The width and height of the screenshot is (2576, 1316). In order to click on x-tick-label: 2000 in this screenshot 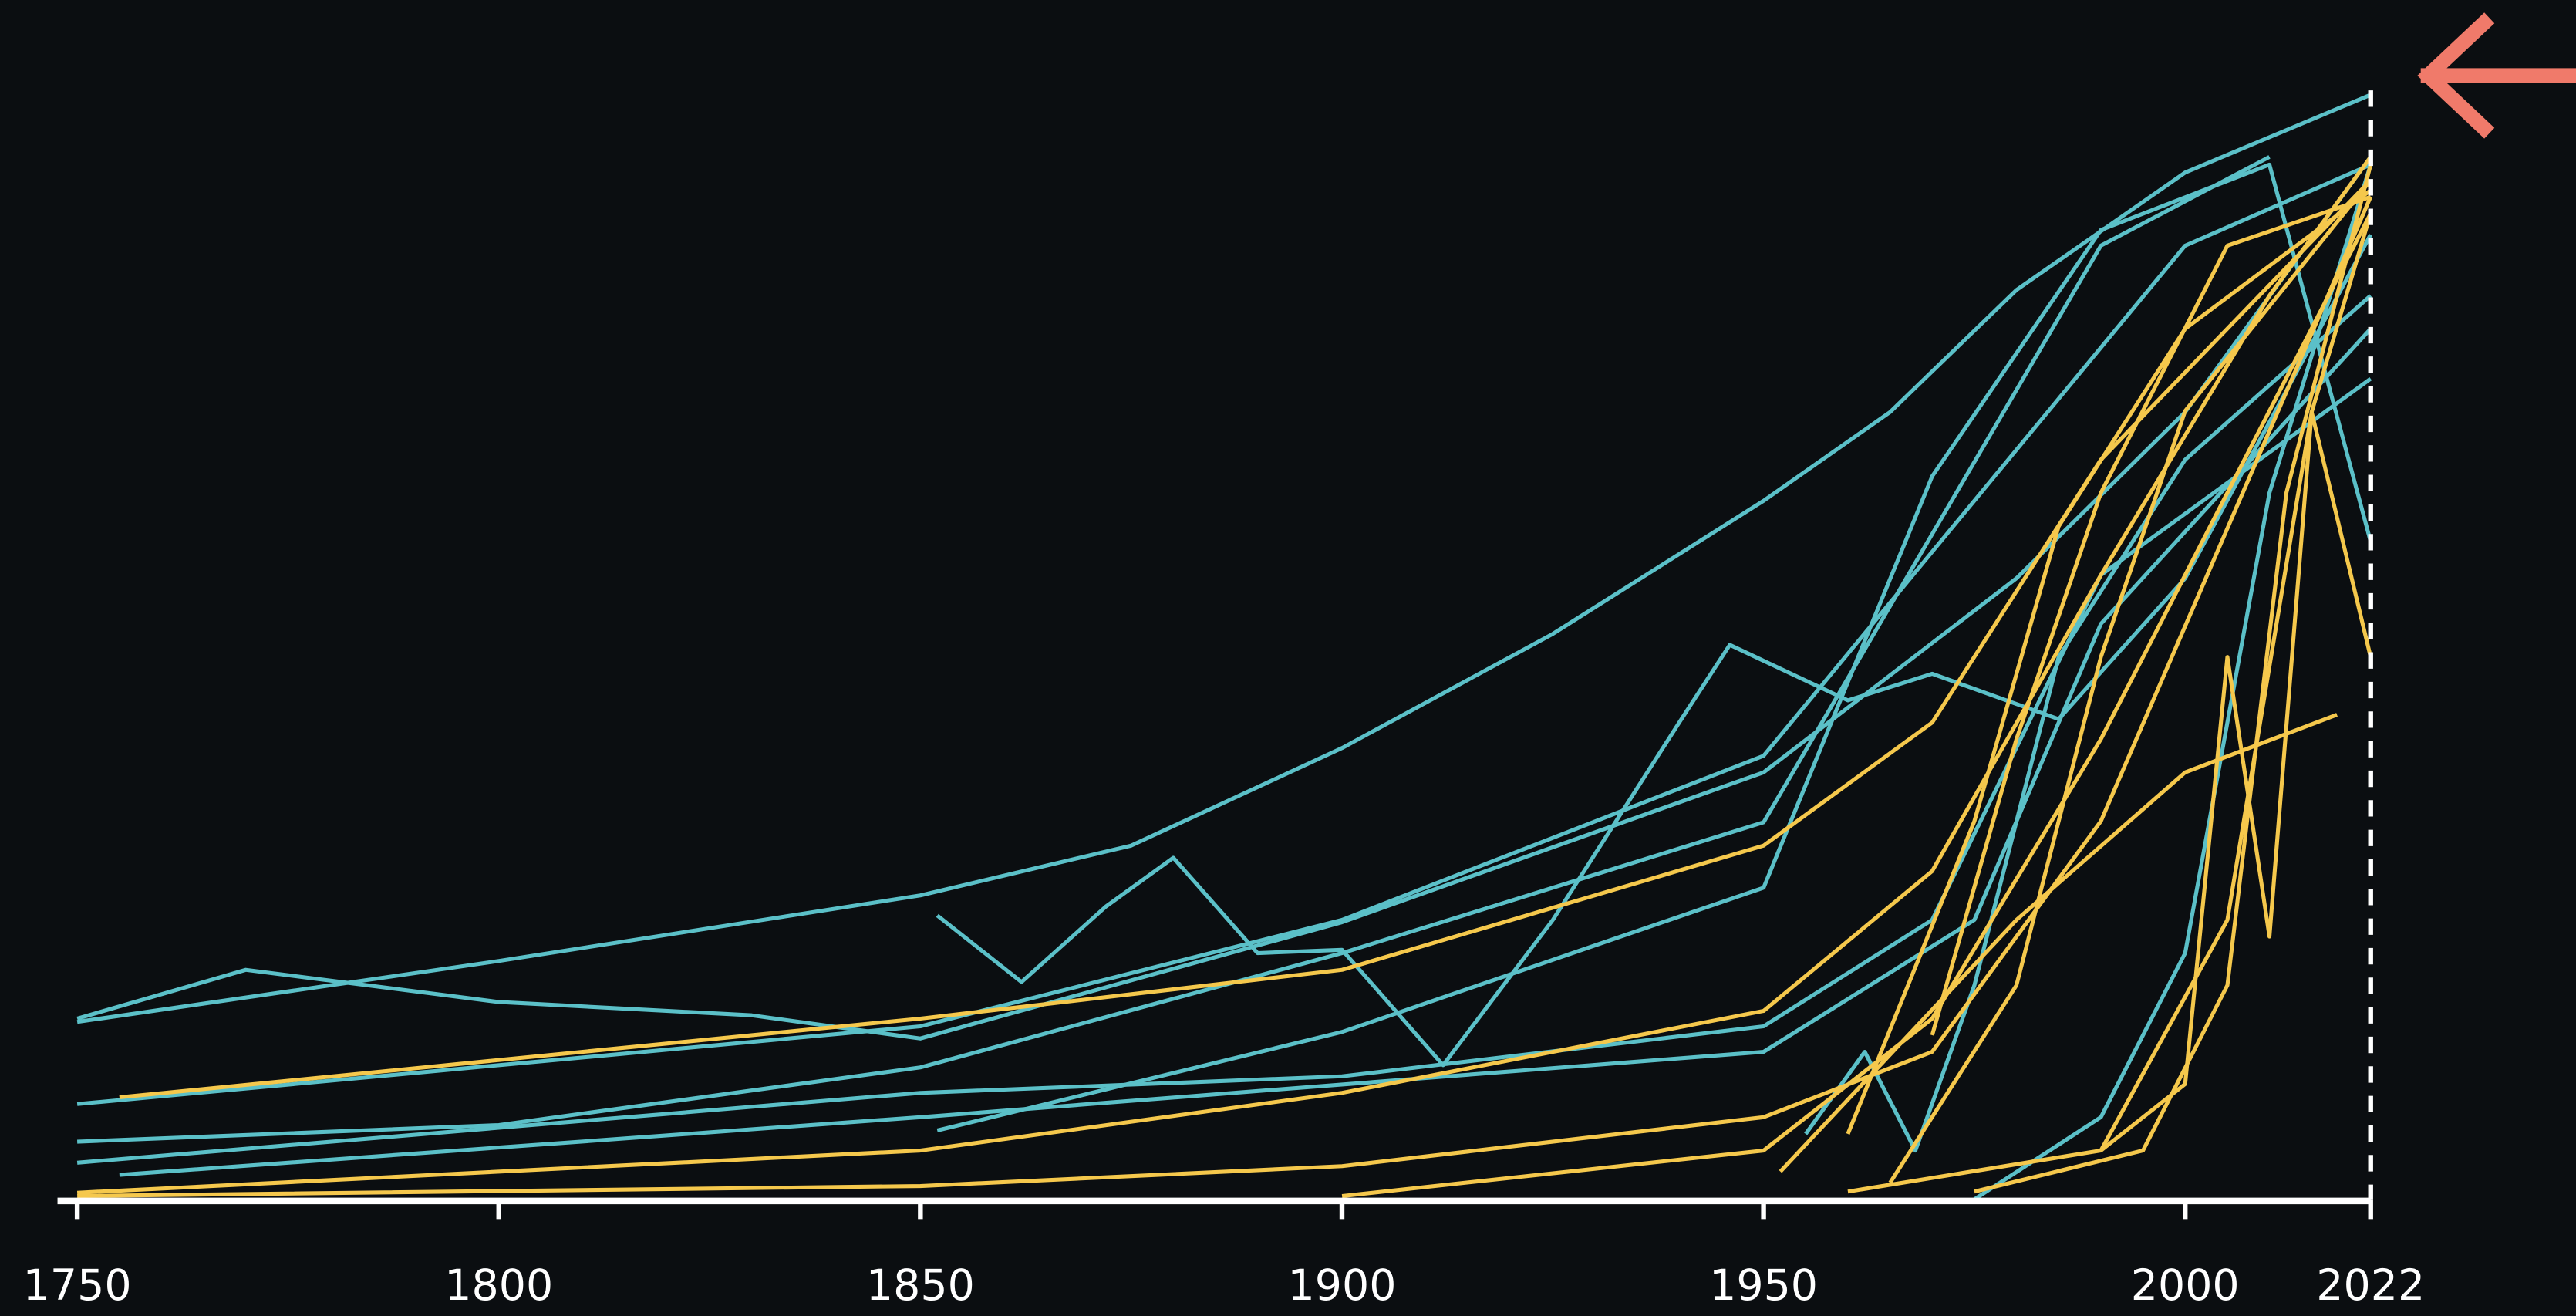, I will do `click(2185, 1286)`.